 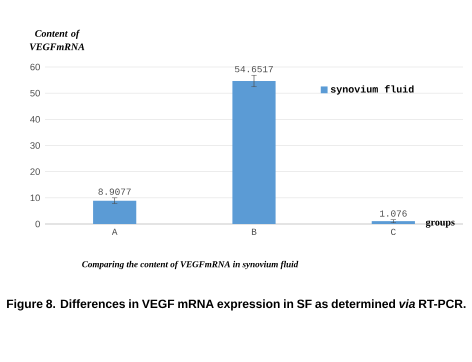 What do you see at coordinates (393, 232) in the screenshot?
I see `x-tick-label: C` at bounding box center [393, 232].